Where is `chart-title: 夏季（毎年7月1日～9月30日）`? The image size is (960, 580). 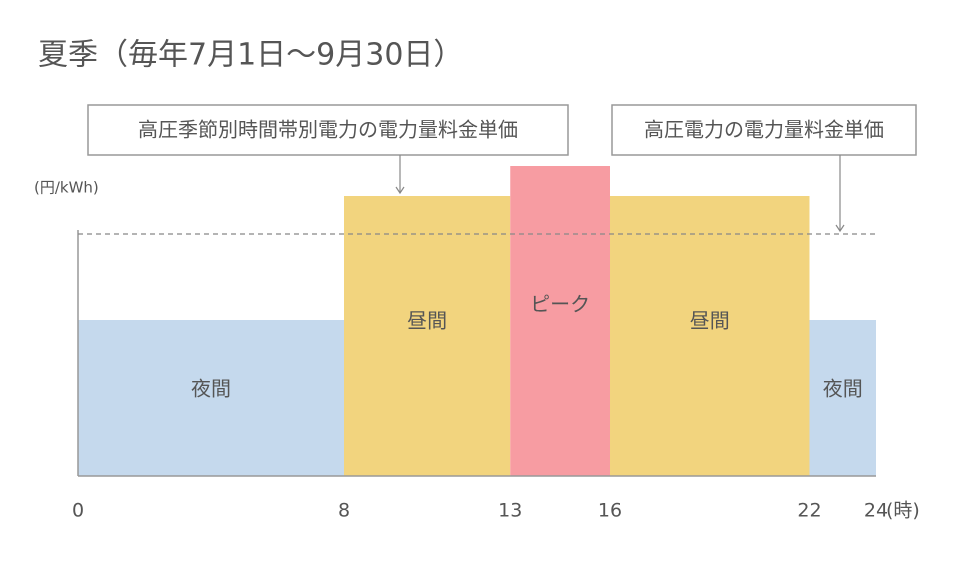
chart-title: 夏季（毎年7月1日～9月30日） is located at coordinates (250, 55).